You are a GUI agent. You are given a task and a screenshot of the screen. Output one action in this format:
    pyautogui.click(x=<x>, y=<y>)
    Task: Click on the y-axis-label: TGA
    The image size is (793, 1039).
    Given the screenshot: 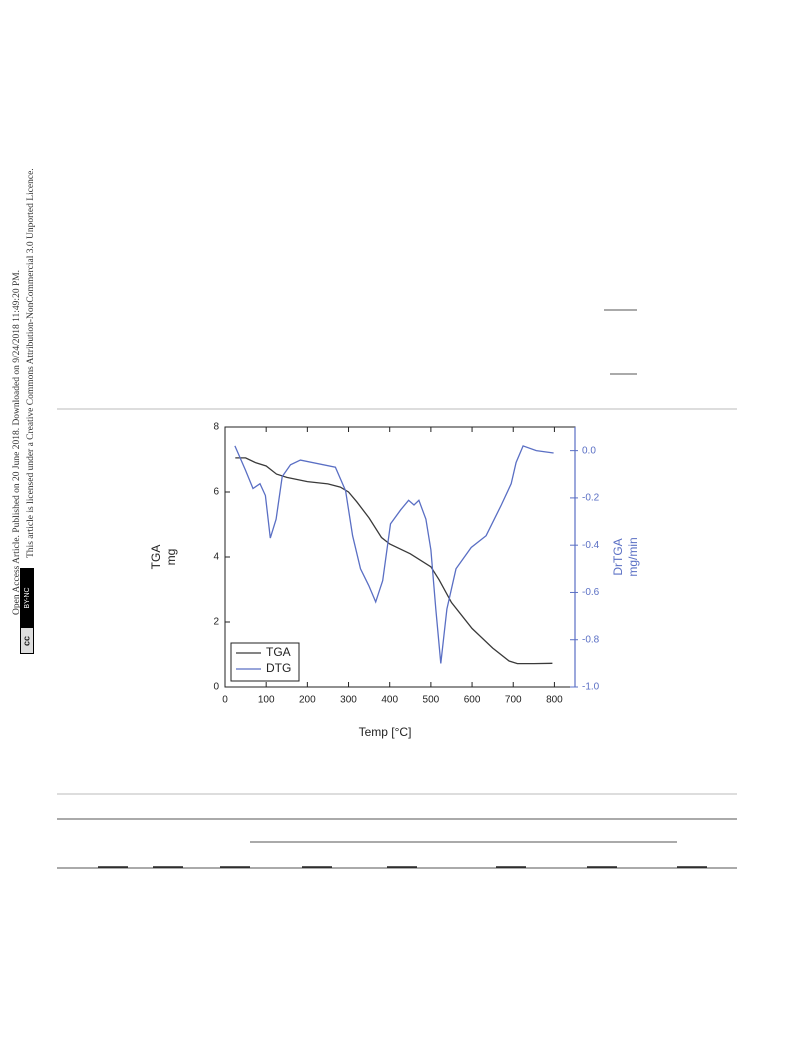 What is the action you would take?
    pyautogui.click(x=156, y=557)
    